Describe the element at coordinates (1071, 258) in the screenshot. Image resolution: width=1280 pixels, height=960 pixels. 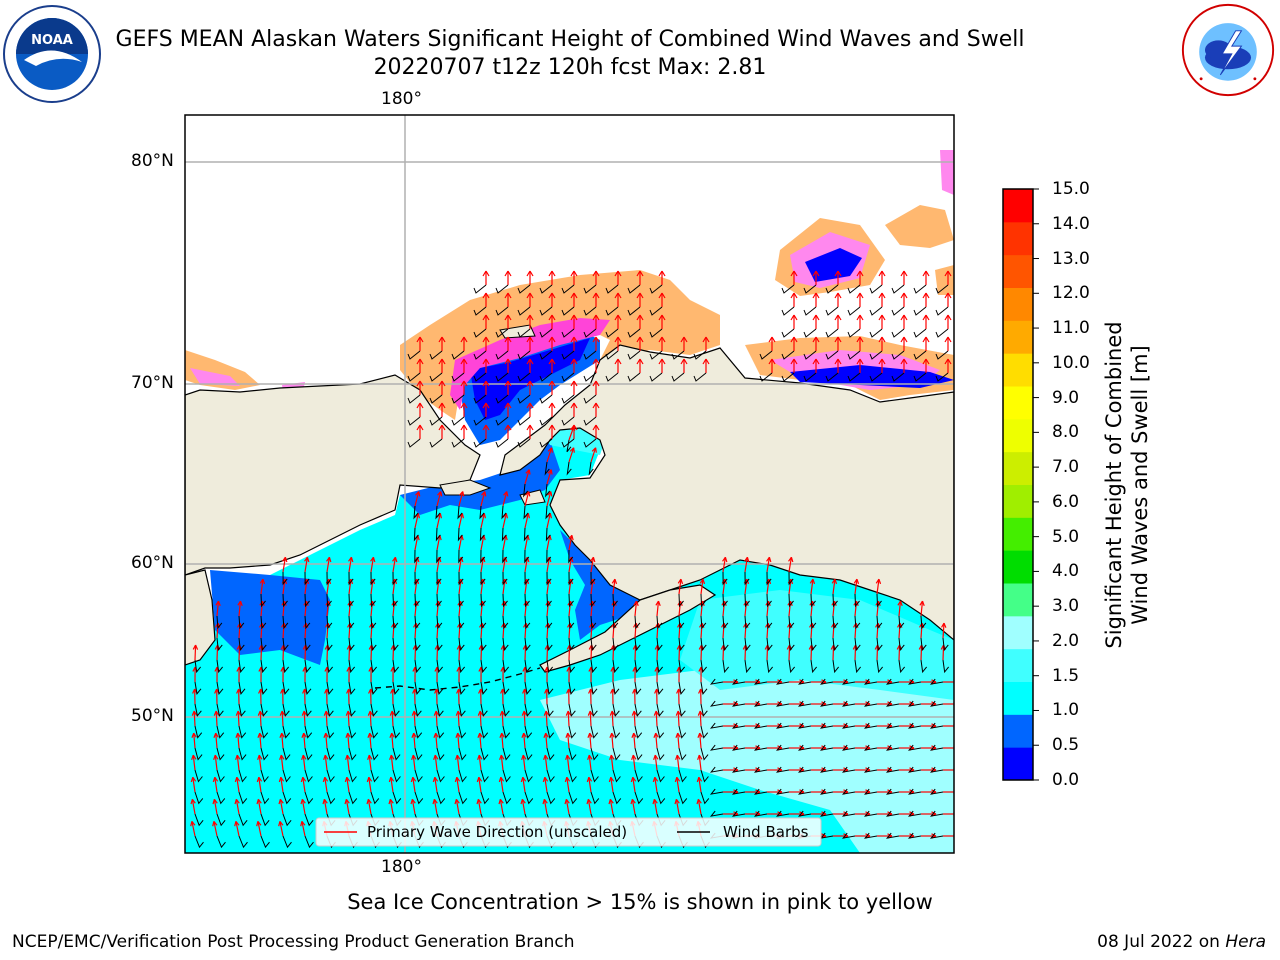
I see `colorbar-tick-label: 13.0` at that location.